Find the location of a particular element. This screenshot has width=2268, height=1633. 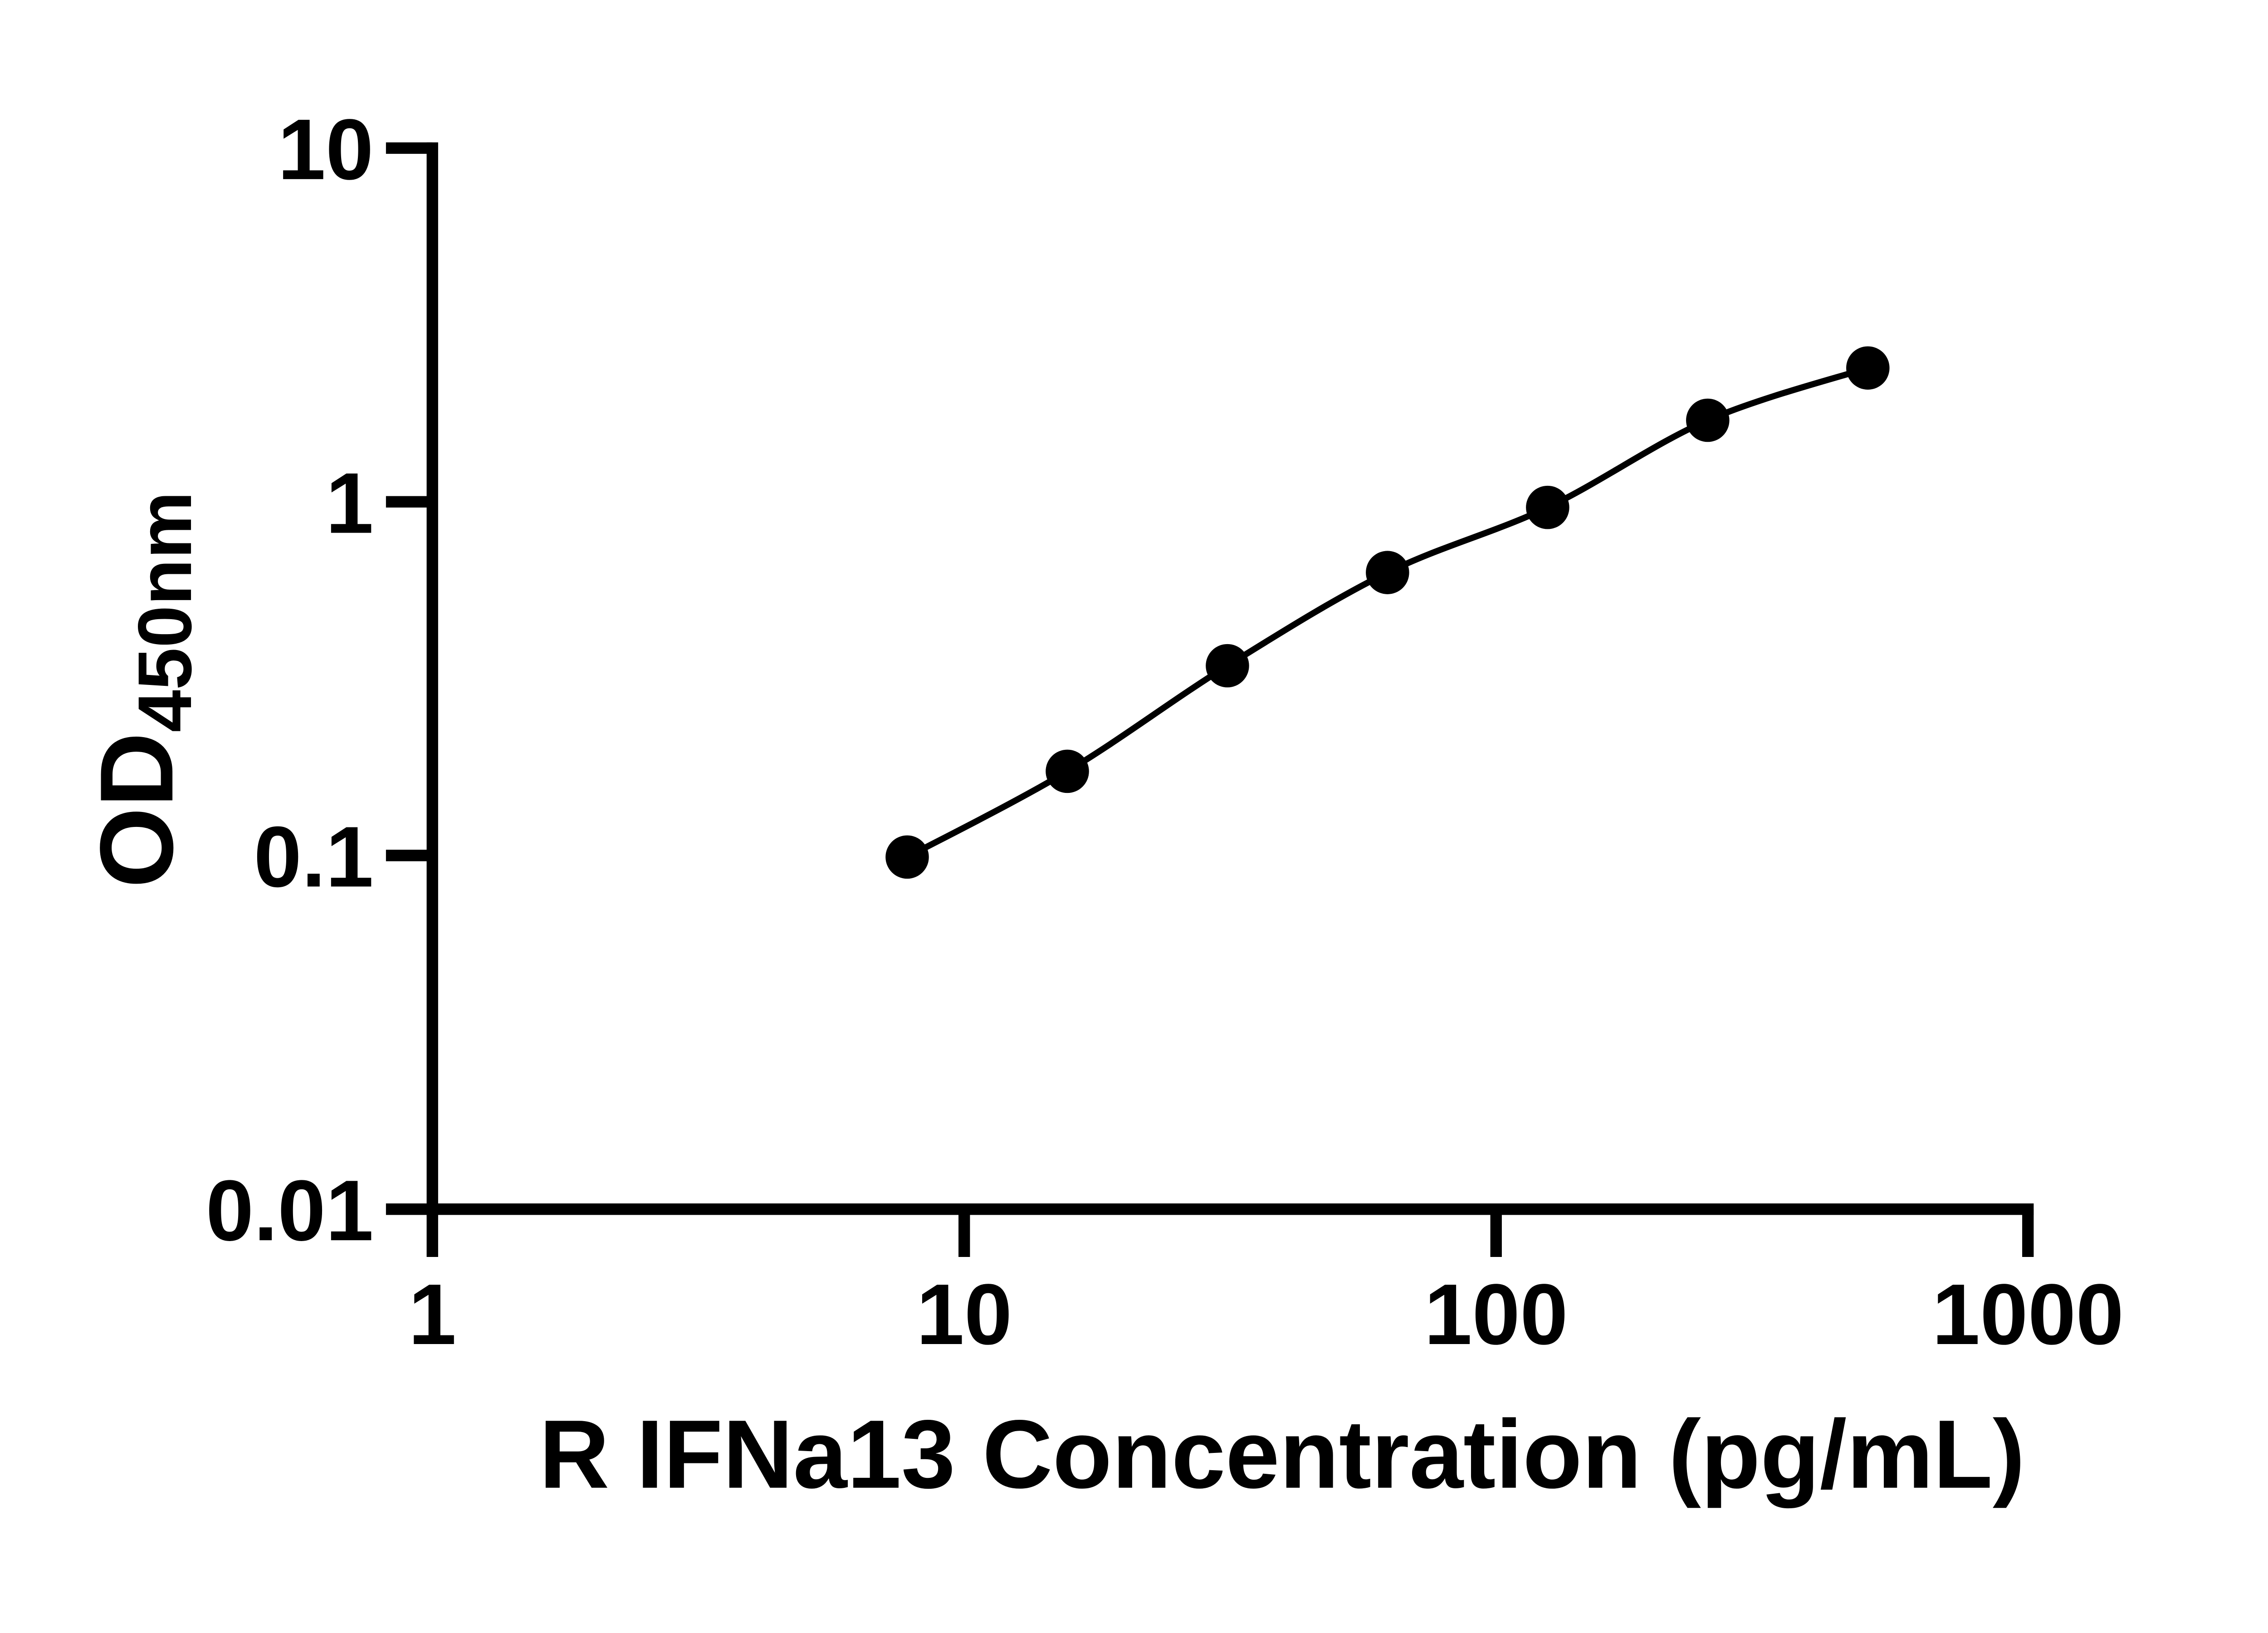

y-axis-title-main: OD is located at coordinates (137, 810).